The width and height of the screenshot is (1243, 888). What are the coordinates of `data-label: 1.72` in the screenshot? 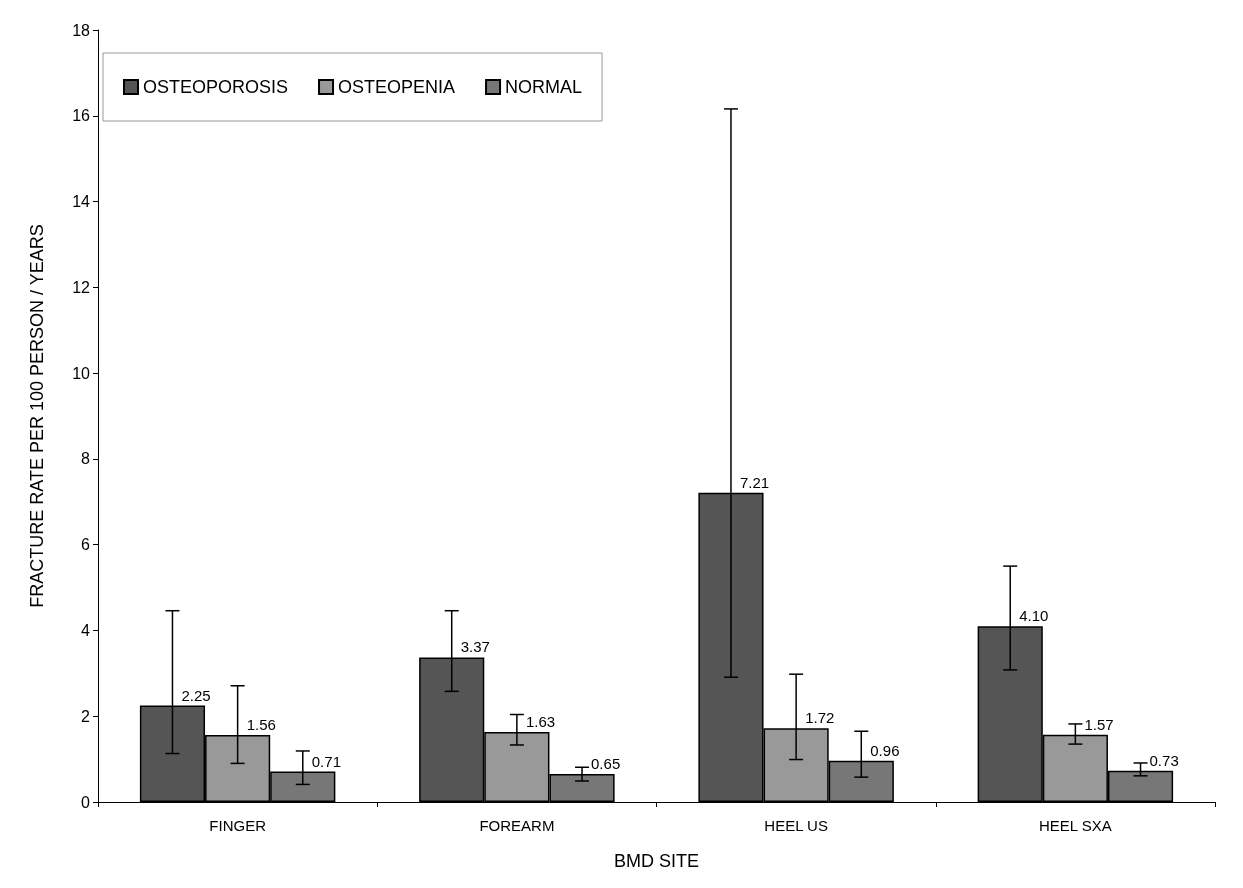 It's located at (820, 718).